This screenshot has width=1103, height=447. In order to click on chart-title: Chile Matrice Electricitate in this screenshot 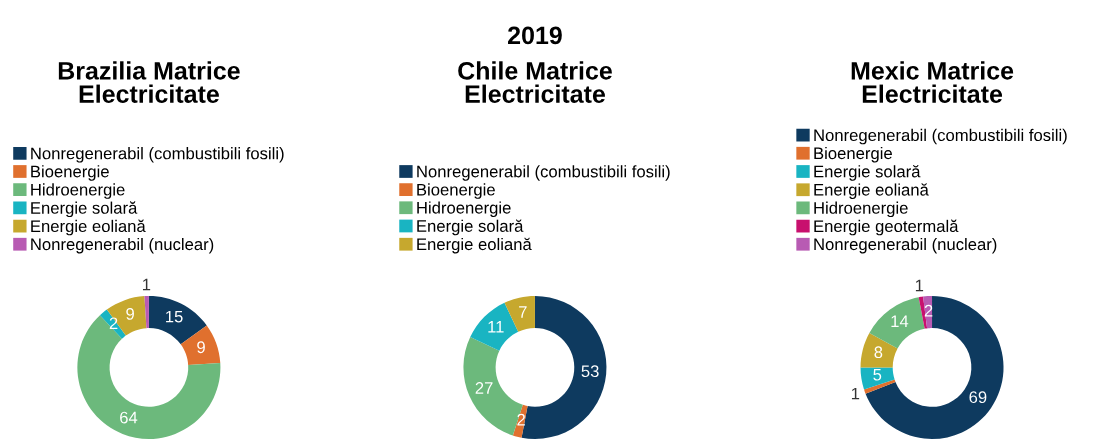, I will do `click(535, 82)`.